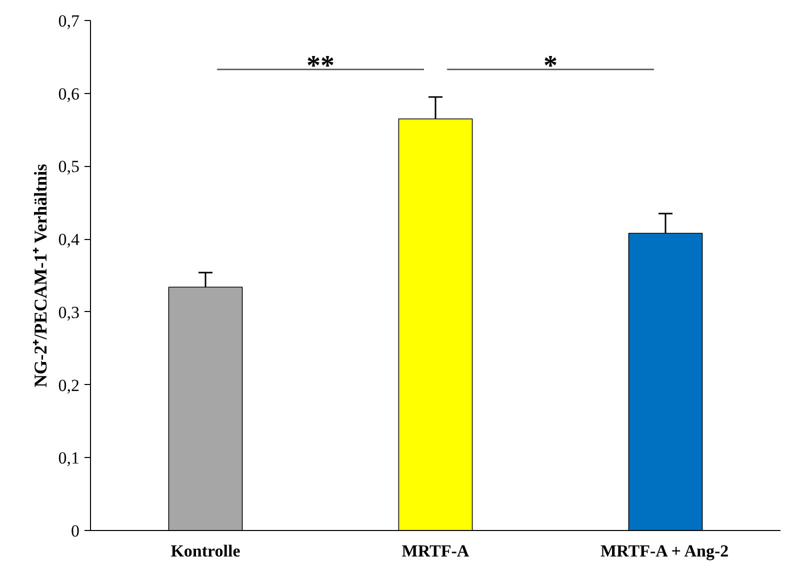  Describe the element at coordinates (69, 458) in the screenshot. I see `y-tick-label: 0,1` at that location.